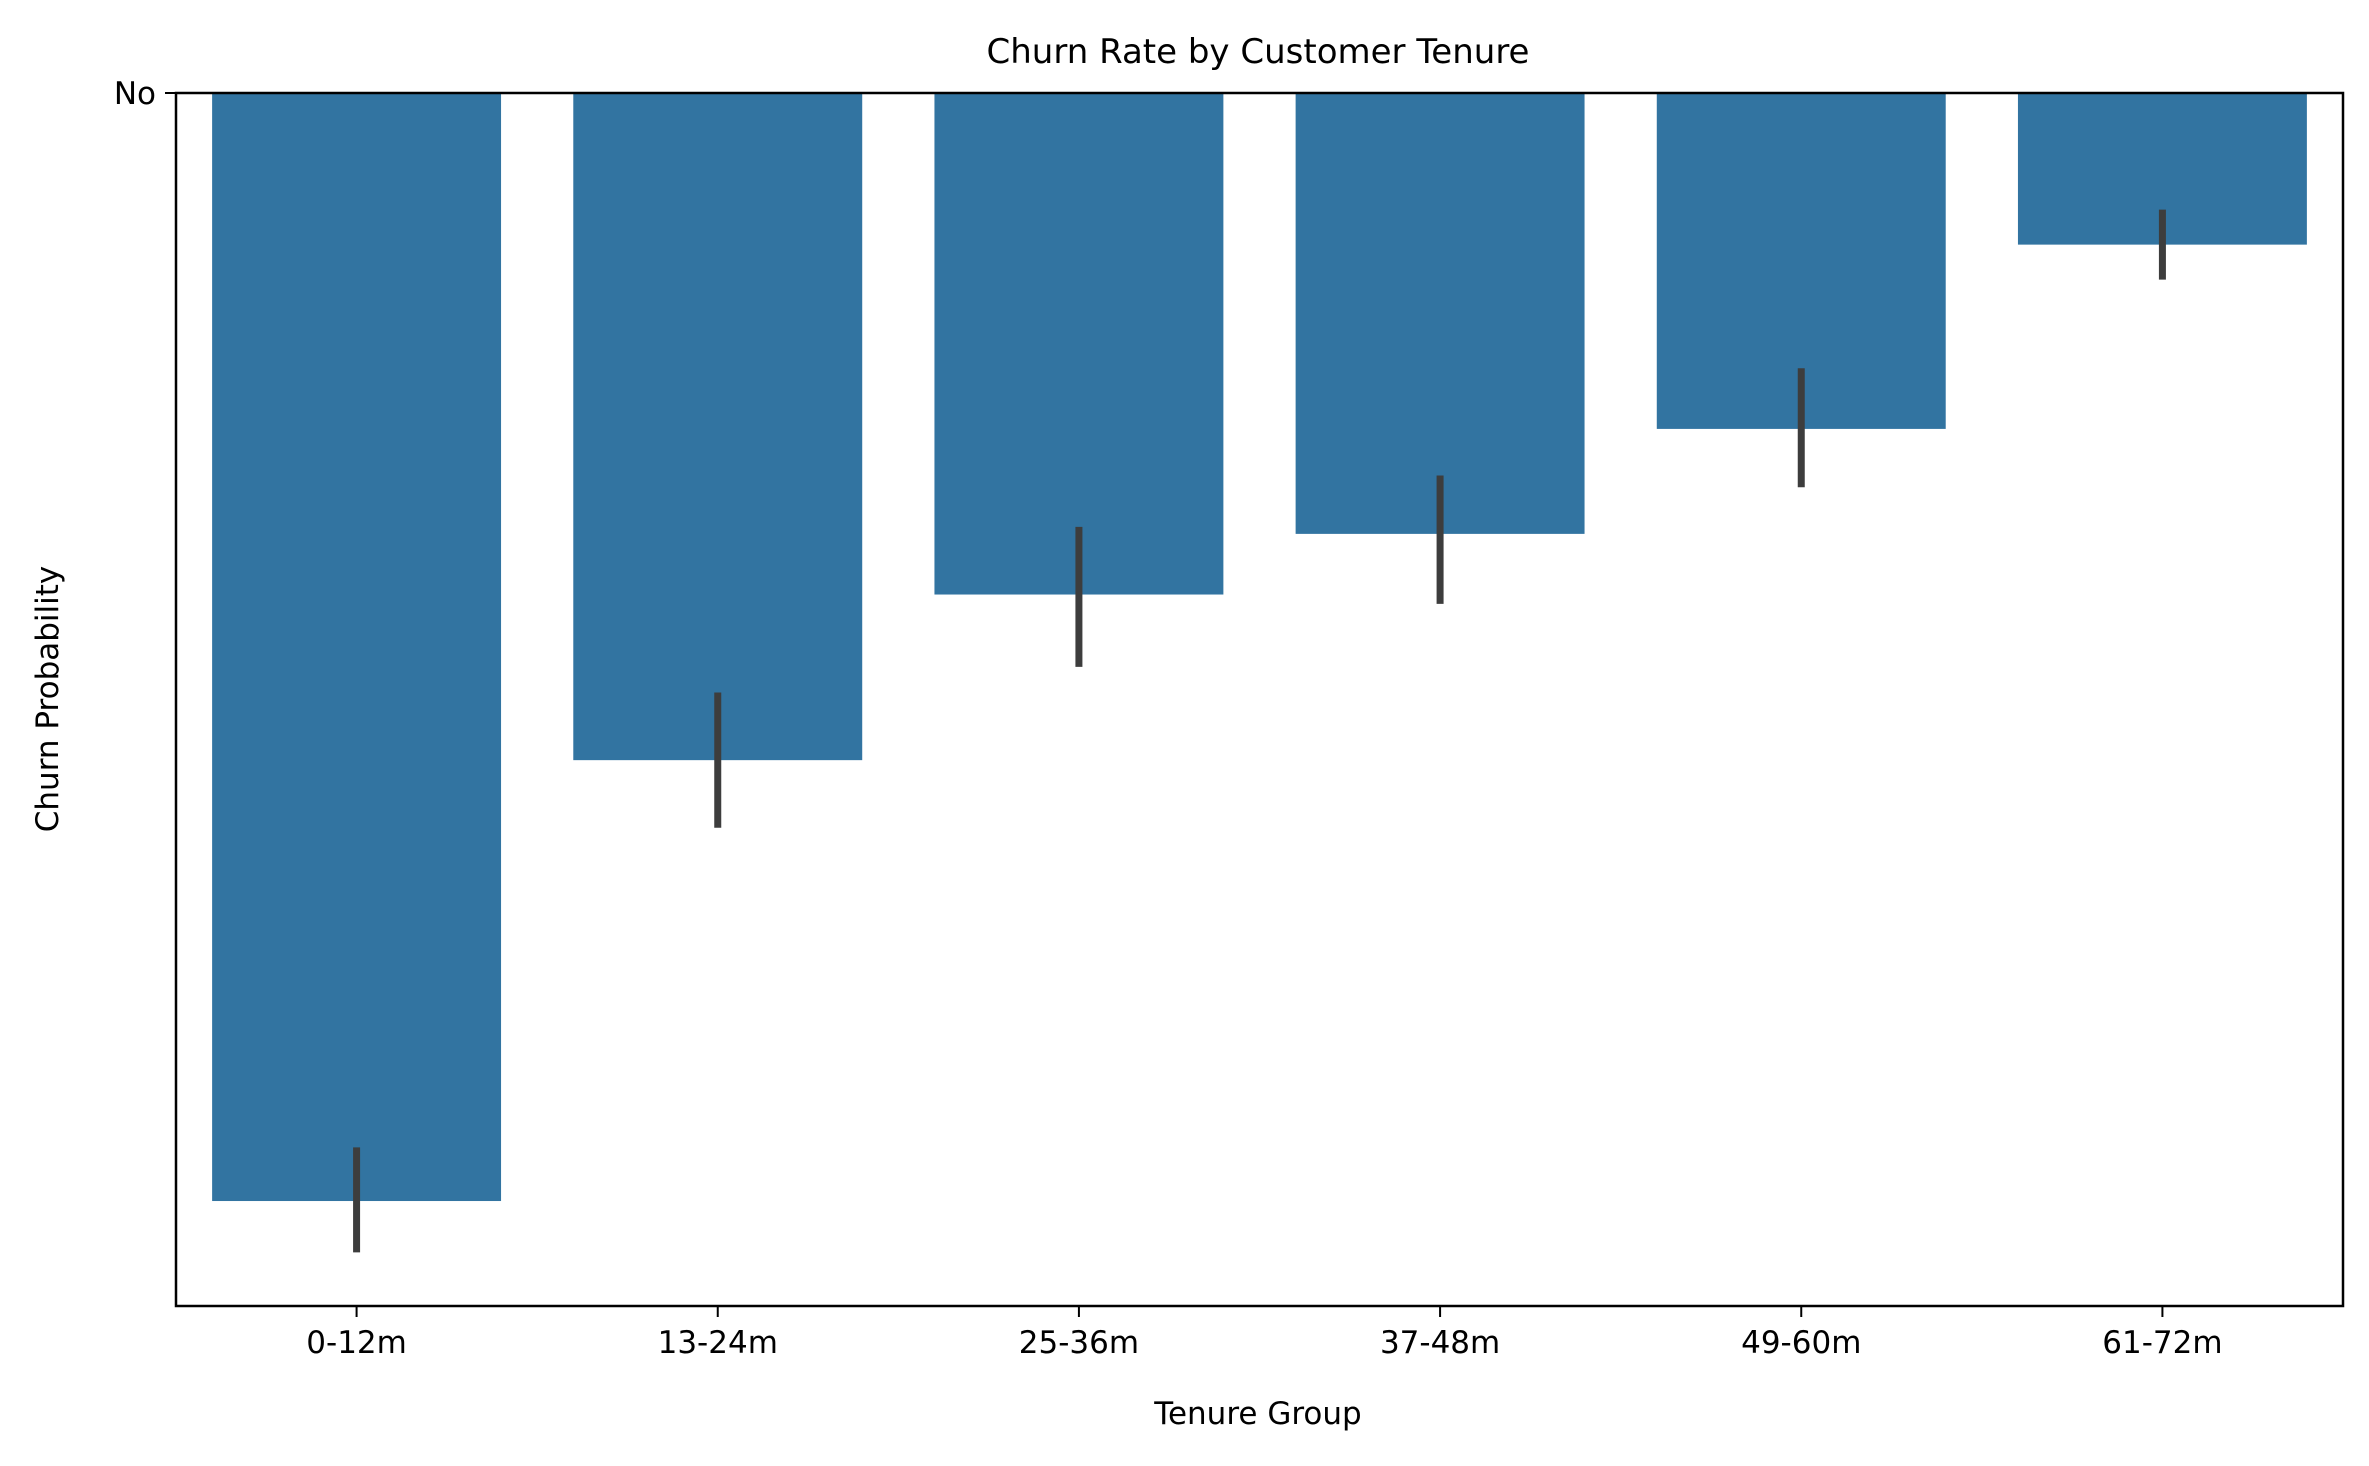 Image resolution: width=2369 pixels, height=1466 pixels. I want to click on y-tick-label-No: No, so click(135, 94).